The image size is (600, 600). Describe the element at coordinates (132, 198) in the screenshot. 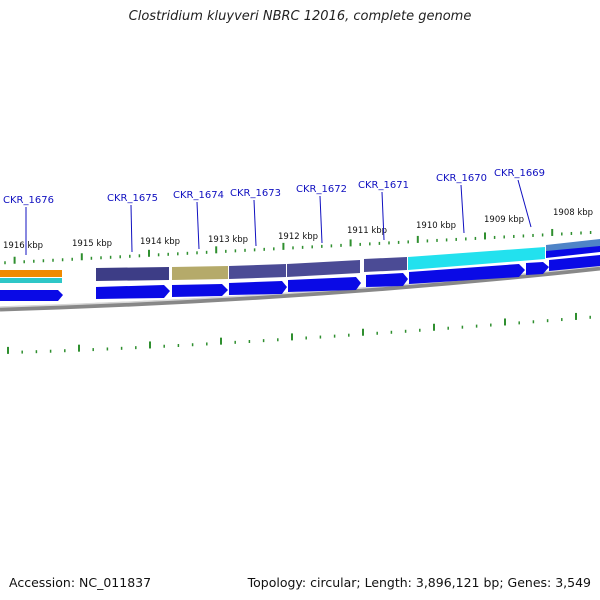

I see `gene-label: CKR_1675` at that location.